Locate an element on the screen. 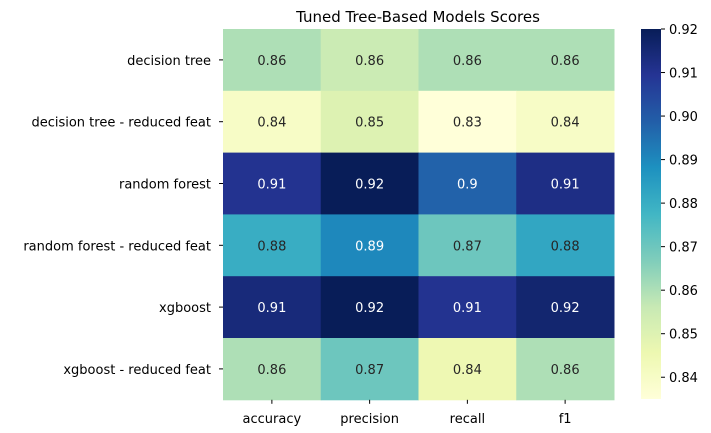 This screenshot has width=711, height=433. row-label: random forest - reduced feat is located at coordinates (117, 246).